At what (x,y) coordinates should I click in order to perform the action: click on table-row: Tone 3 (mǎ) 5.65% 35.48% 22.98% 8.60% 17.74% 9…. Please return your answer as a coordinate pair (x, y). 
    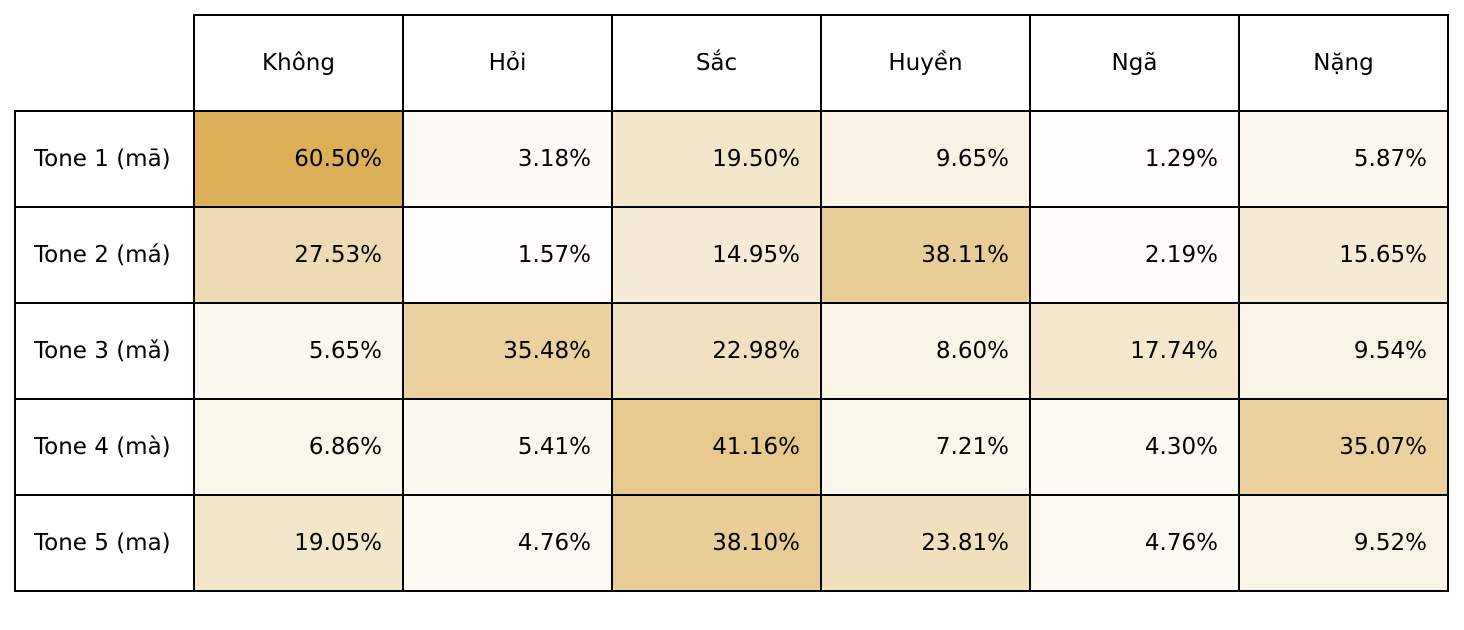
    Looking at the image, I should click on (731, 351).